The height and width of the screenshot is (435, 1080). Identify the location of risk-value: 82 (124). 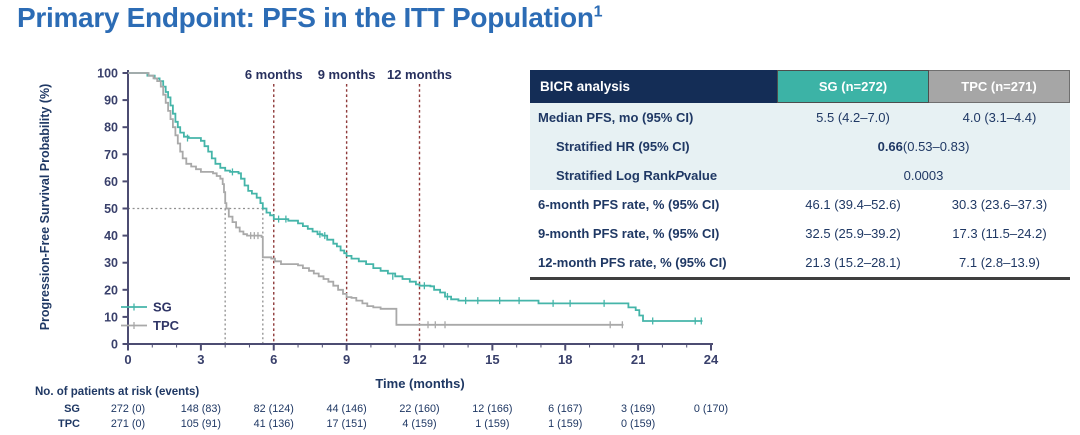
(274, 409).